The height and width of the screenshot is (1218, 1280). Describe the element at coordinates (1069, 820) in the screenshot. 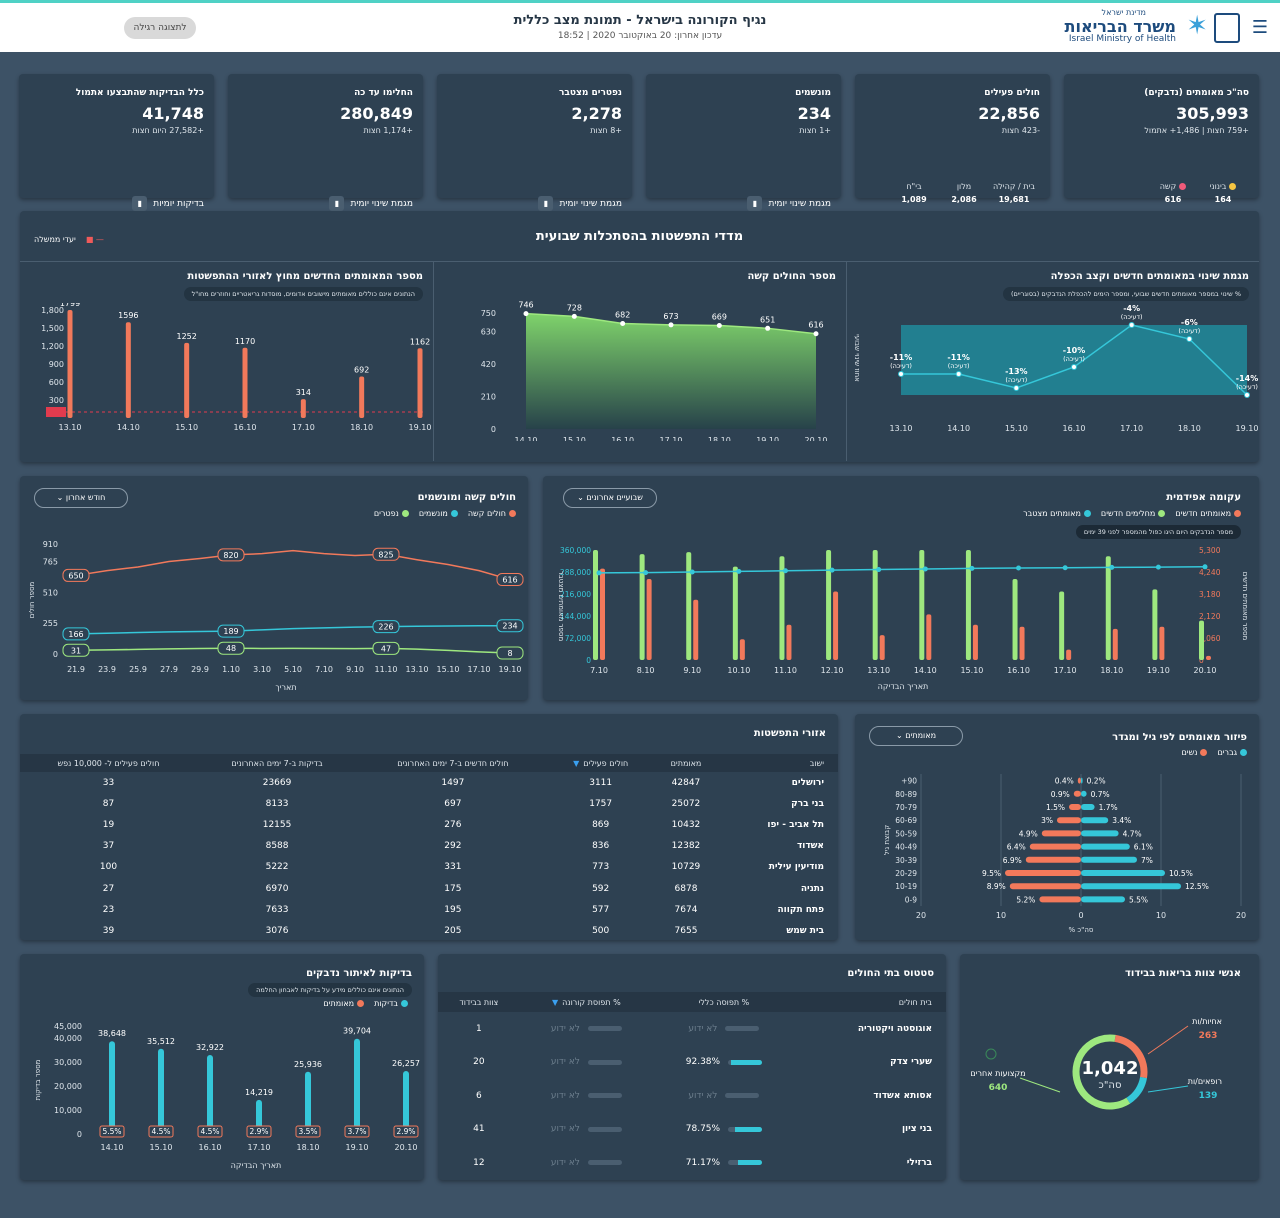

I see `women-bar` at that location.